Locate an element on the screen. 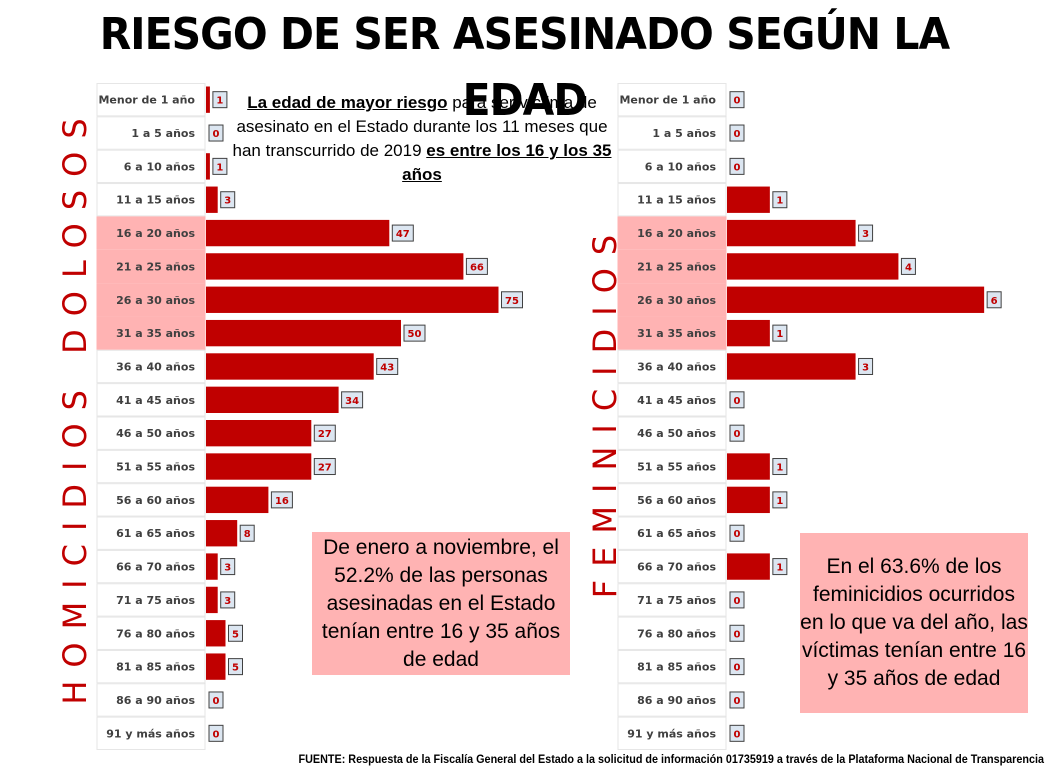 This screenshot has width=1049, height=775. top-note-emphasis-2: es entre los 16 y los 35 años is located at coordinates (507, 162).